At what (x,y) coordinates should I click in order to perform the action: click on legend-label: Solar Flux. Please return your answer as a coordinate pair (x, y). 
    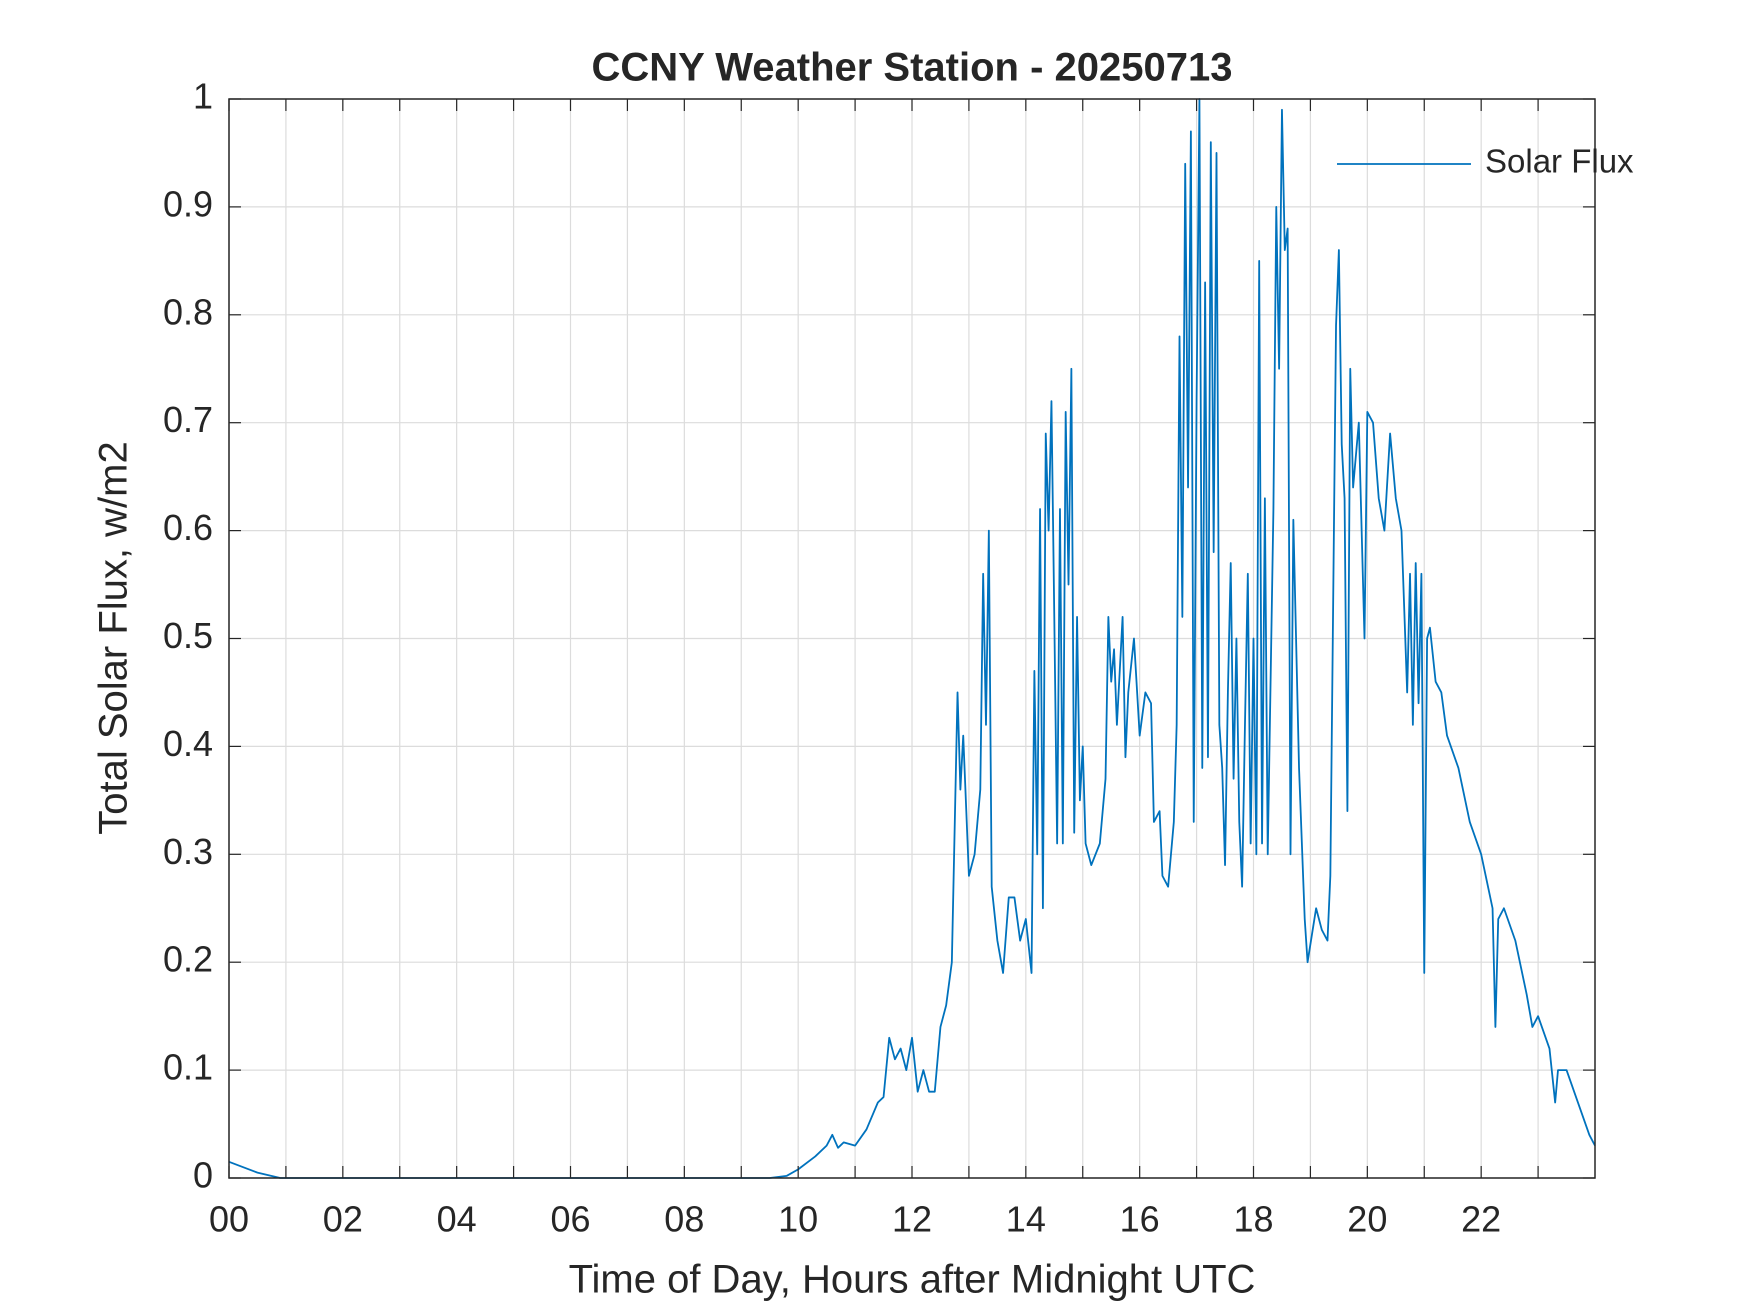
    Looking at the image, I should click on (1559, 161).